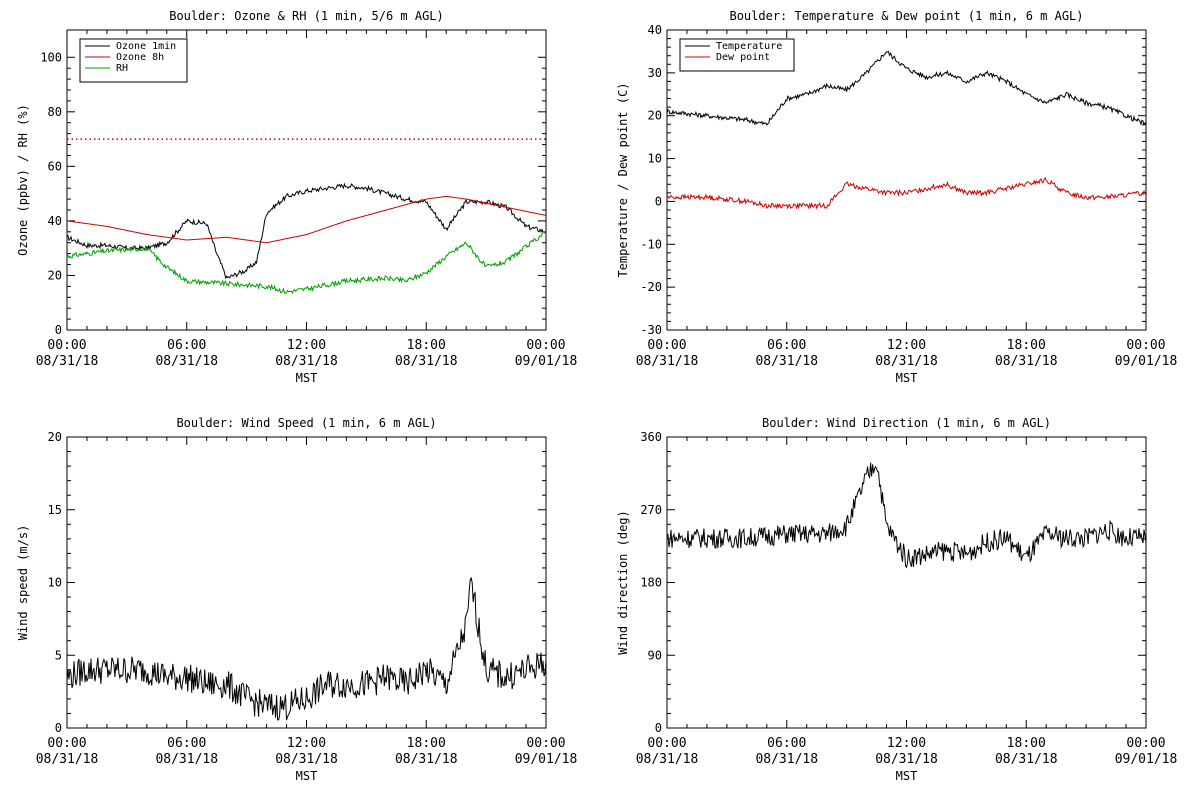  What do you see at coordinates (651, 510) in the screenshot?
I see `y-tick-label: 270` at bounding box center [651, 510].